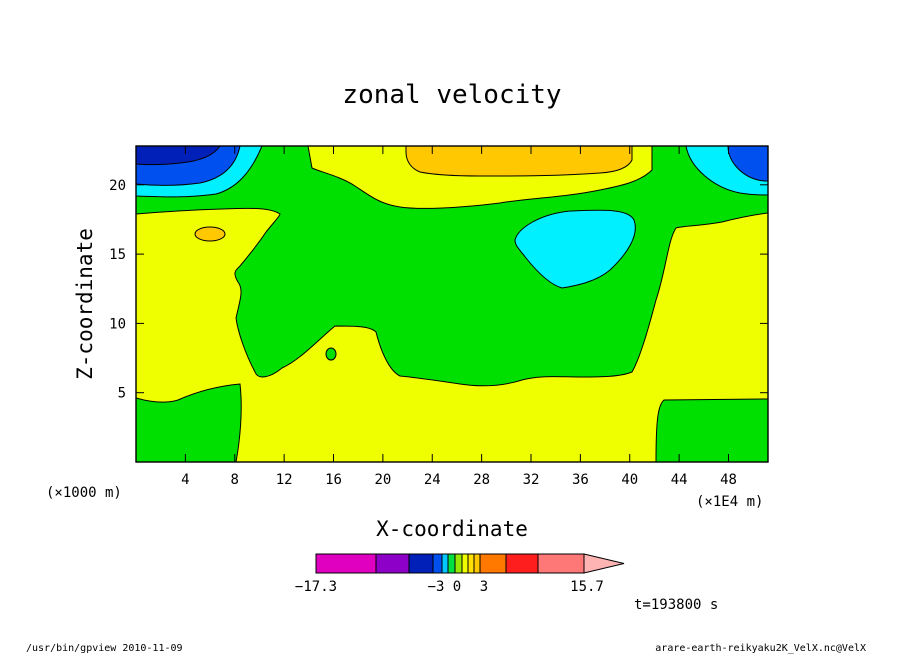 The image size is (904, 654). Describe the element at coordinates (117, 324) in the screenshot. I see `y-tick-label: 10` at that location.